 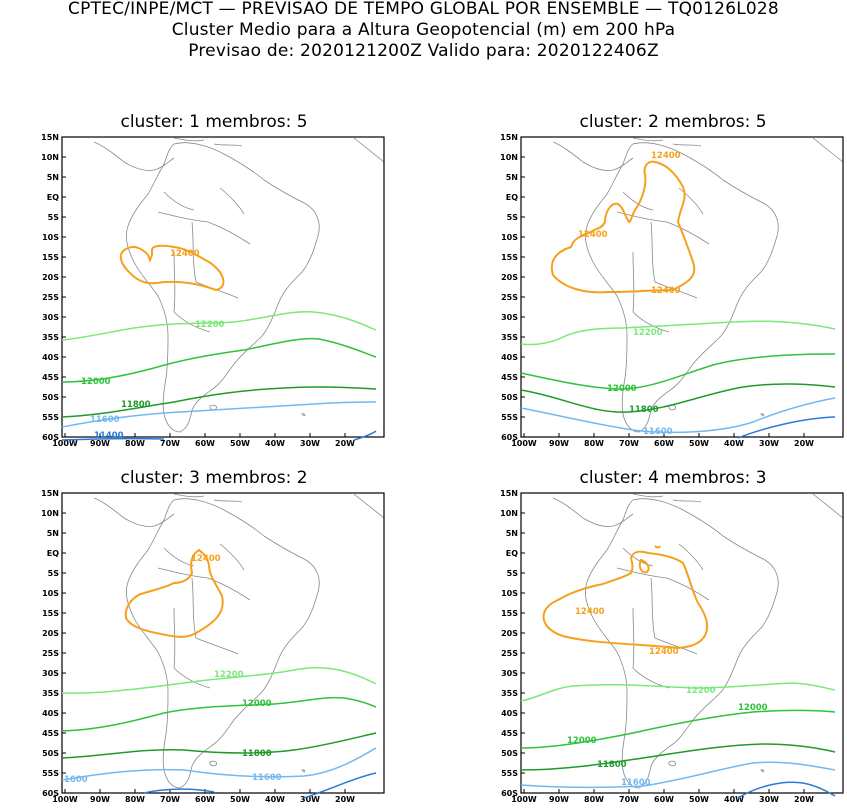 What do you see at coordinates (664, 652) in the screenshot?
I see `contour-label-12400-b: 12400` at bounding box center [664, 652].